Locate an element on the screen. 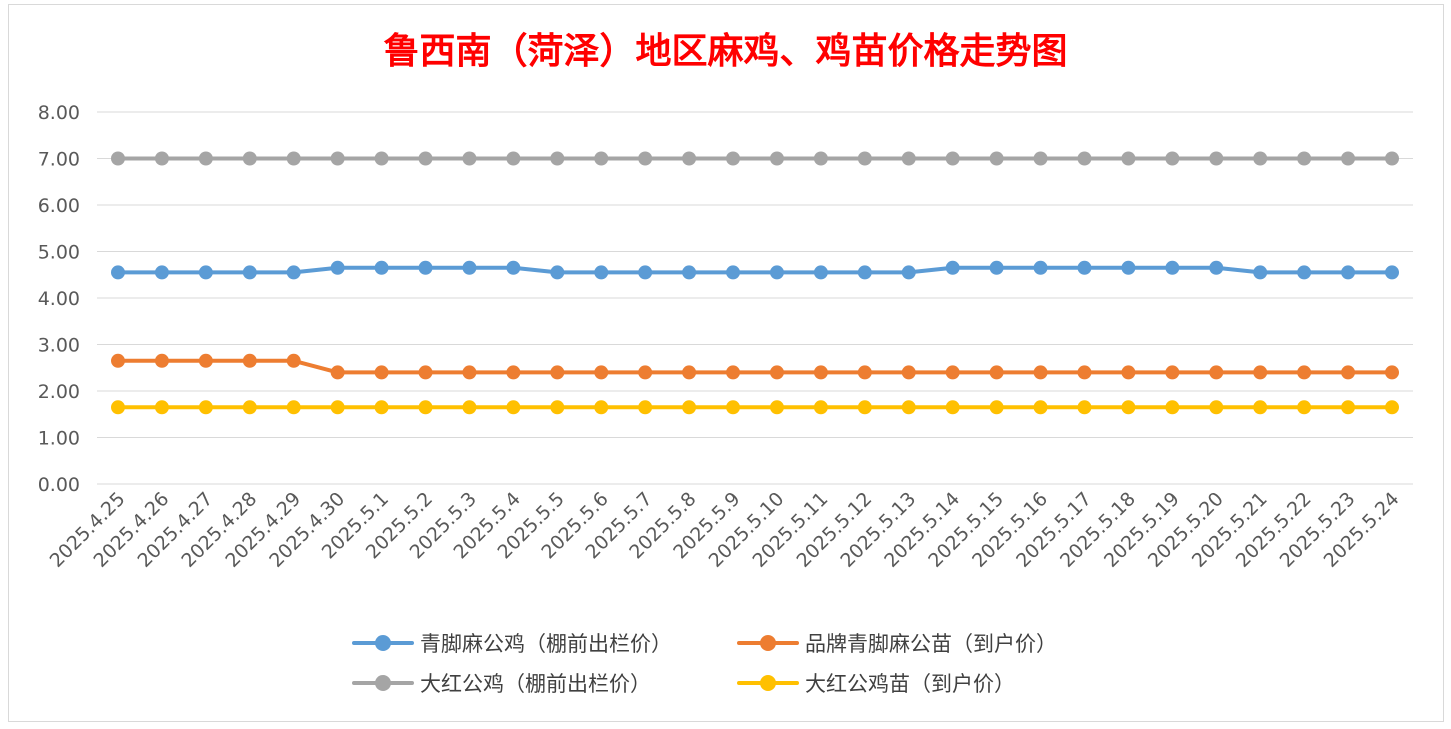  chart-title: 鲁西南（菏泽）地区麻鸡、鸡苗价格走势图 is located at coordinates (725, 51).